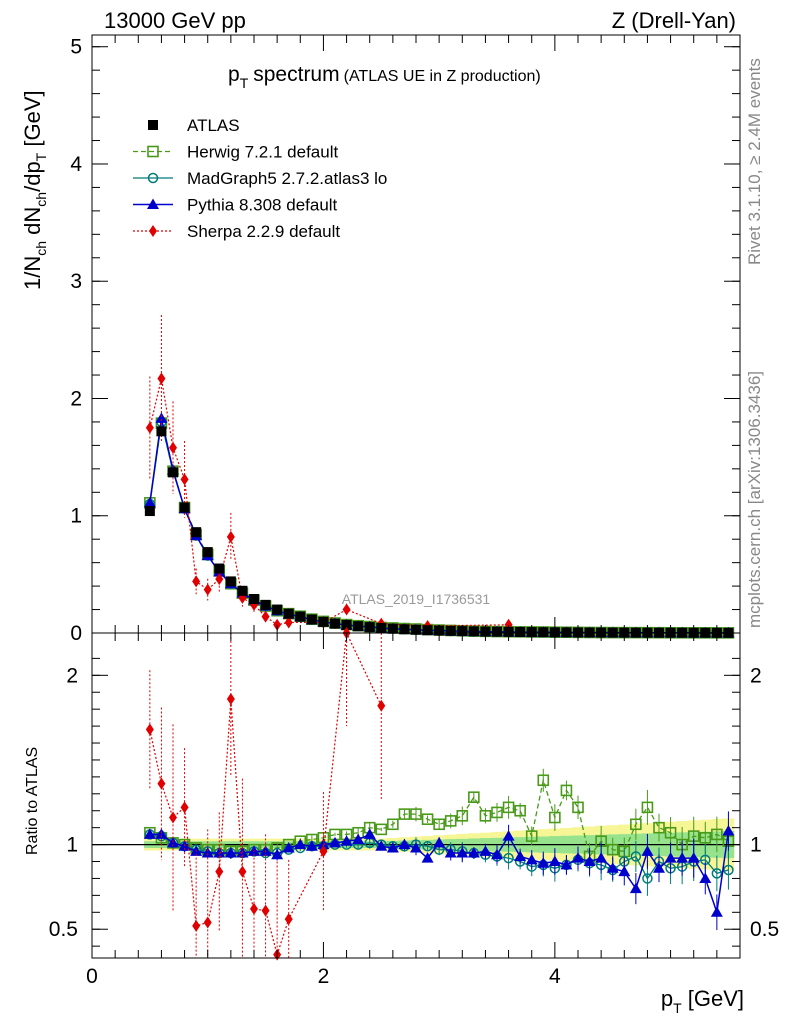 The width and height of the screenshot is (786, 1024). I want to click on ratio-y-tick-label-right: 1, so click(756, 845).